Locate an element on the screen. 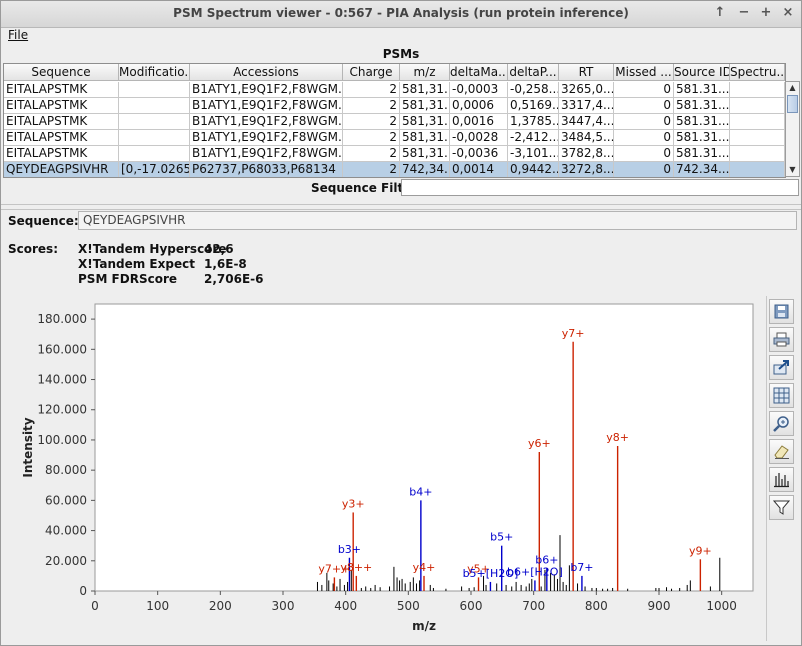 The width and height of the screenshot is (802, 646). delta-mass-cell: -0,0003 is located at coordinates (479, 90).